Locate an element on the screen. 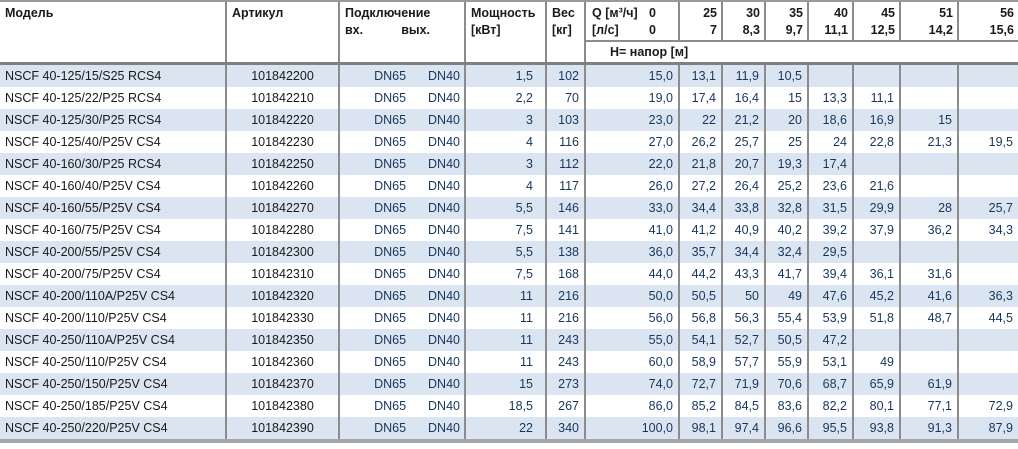 The width and height of the screenshot is (1018, 449). connection-header-label: Подключение is located at coordinates (388, 13).